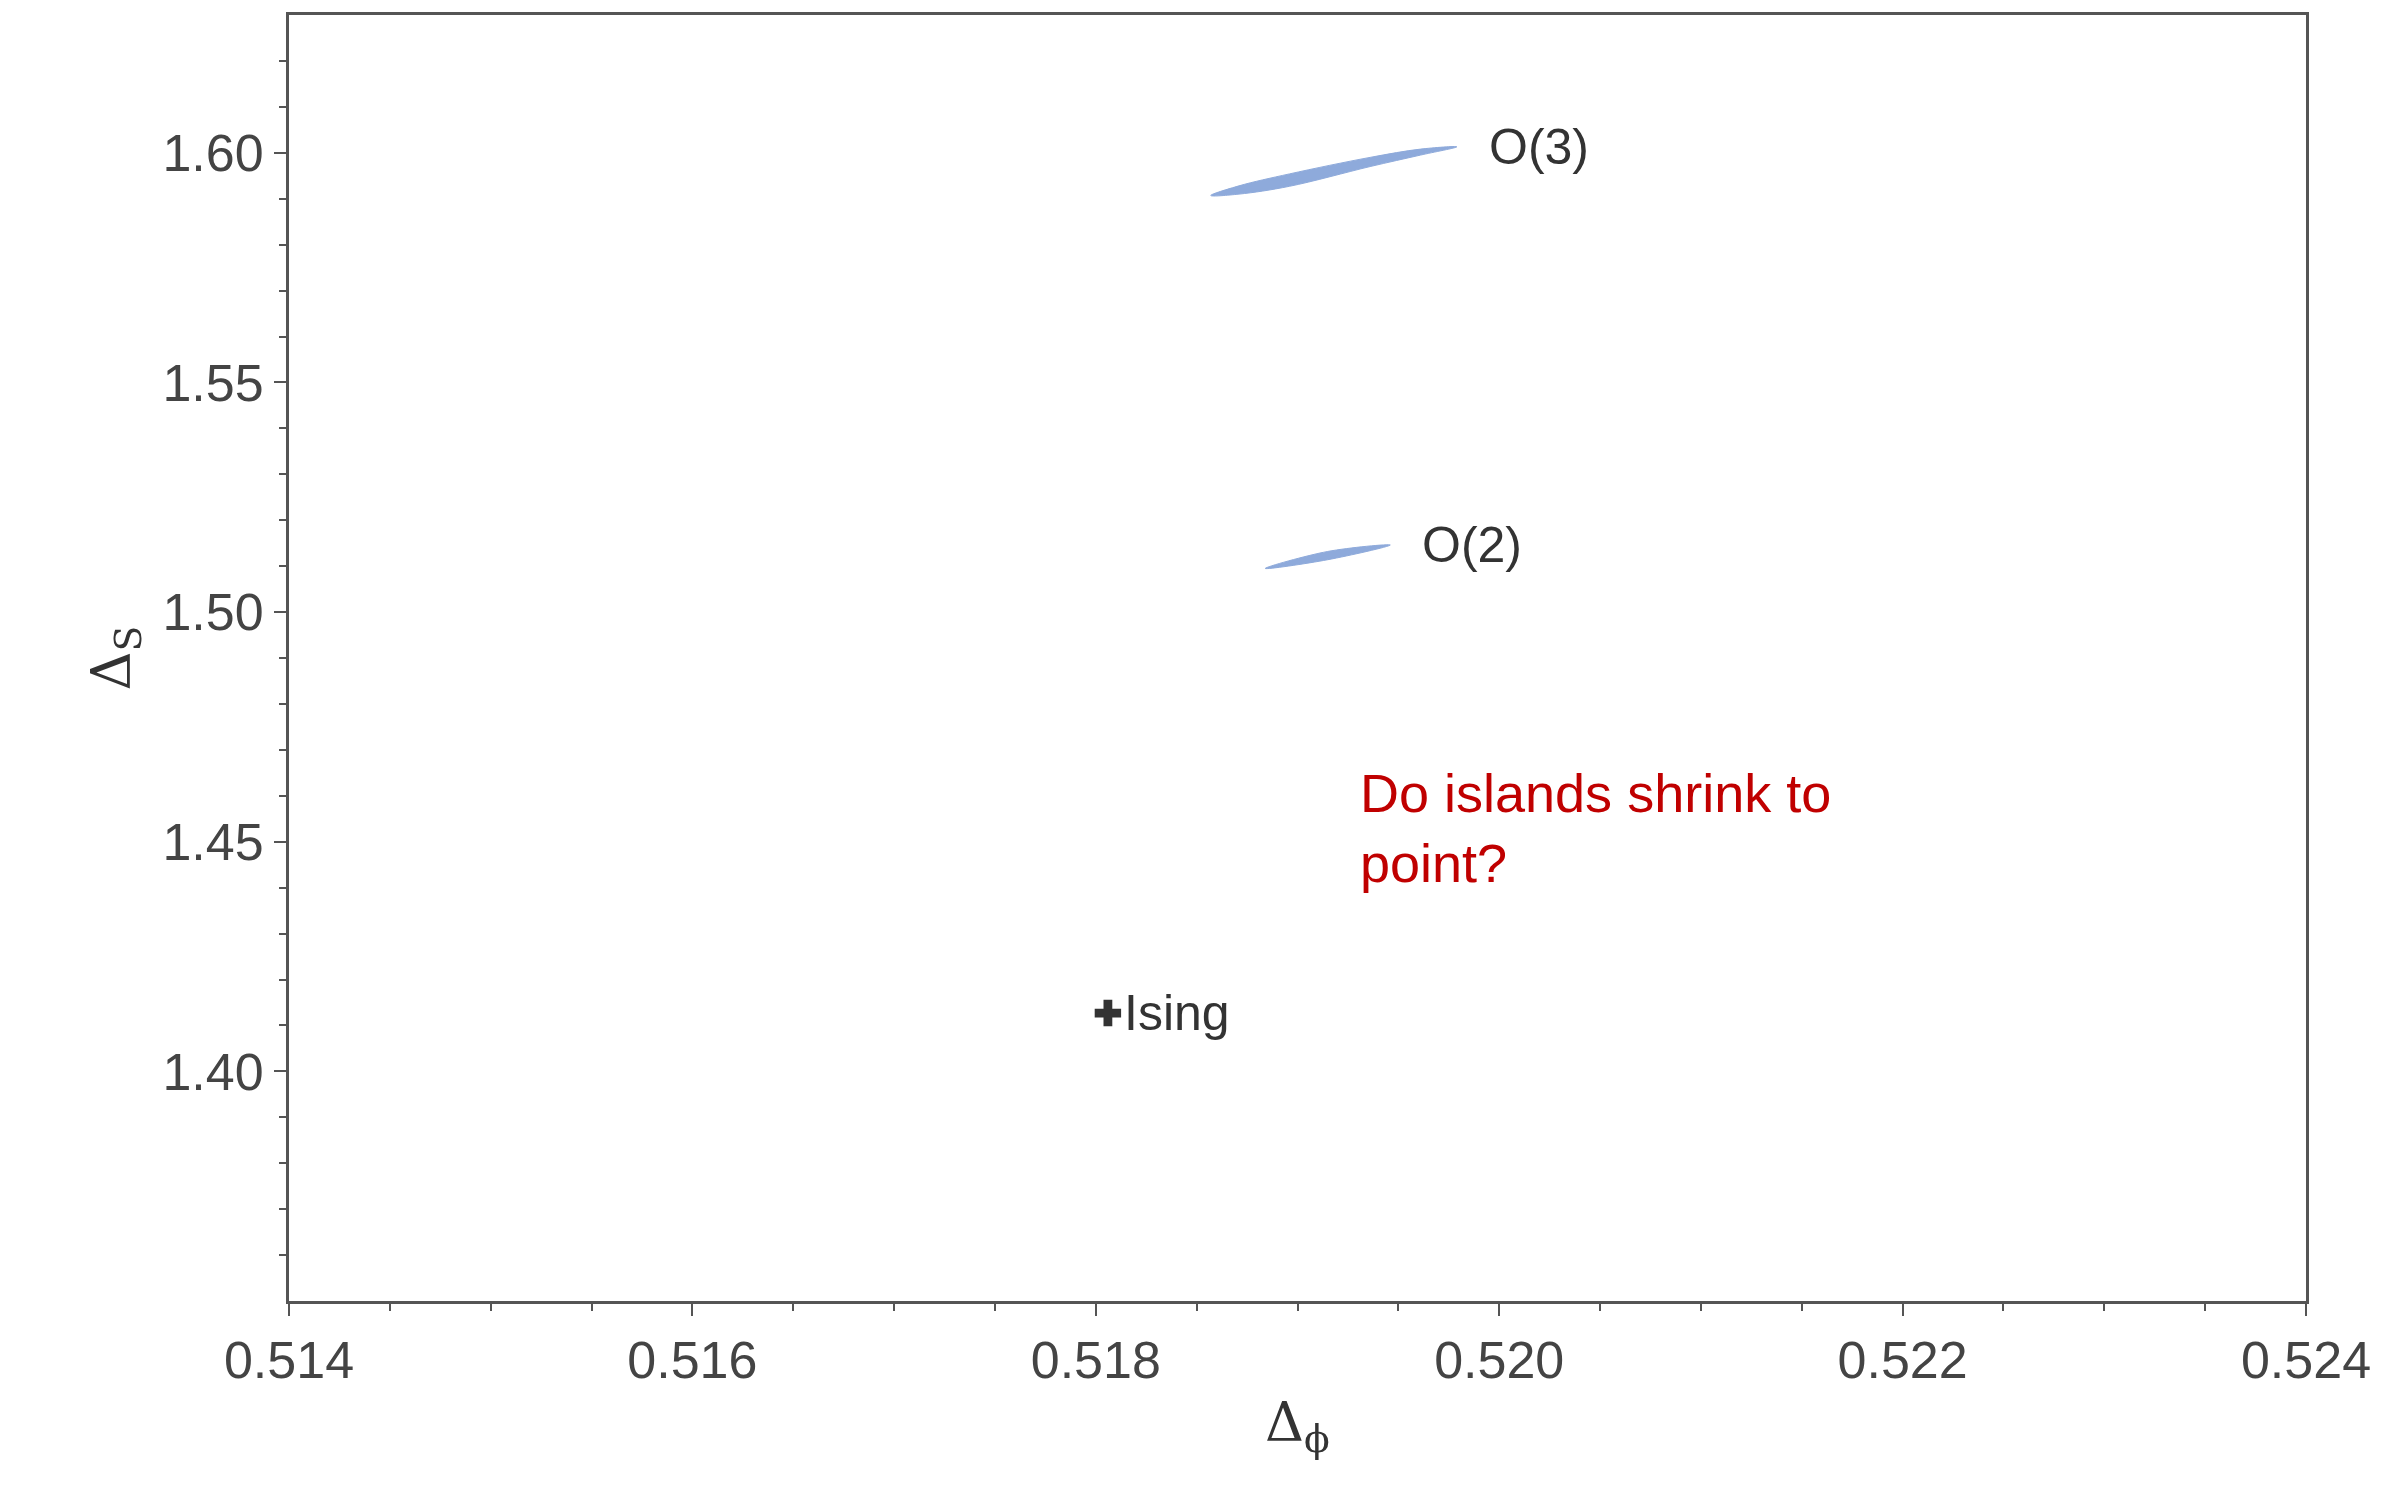 Image resolution: width=2383 pixels, height=1507 pixels. What do you see at coordinates (289, 1360) in the screenshot?
I see `x-tick-label: 0.514` at bounding box center [289, 1360].